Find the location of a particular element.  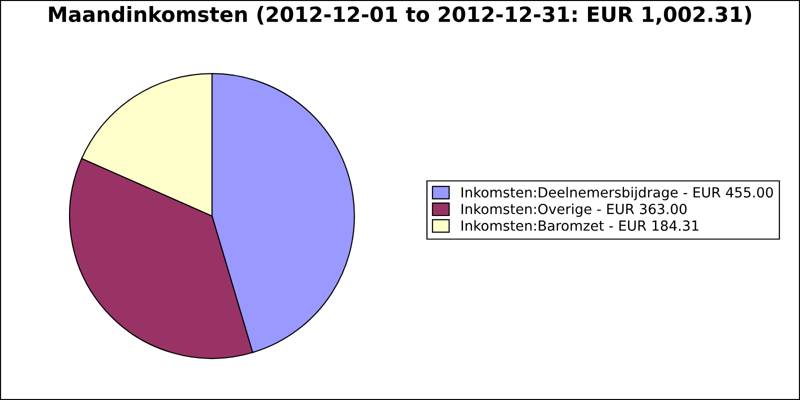

legend-label: Inkomsten:Baromzet - EUR 184.31 is located at coordinates (580, 225).